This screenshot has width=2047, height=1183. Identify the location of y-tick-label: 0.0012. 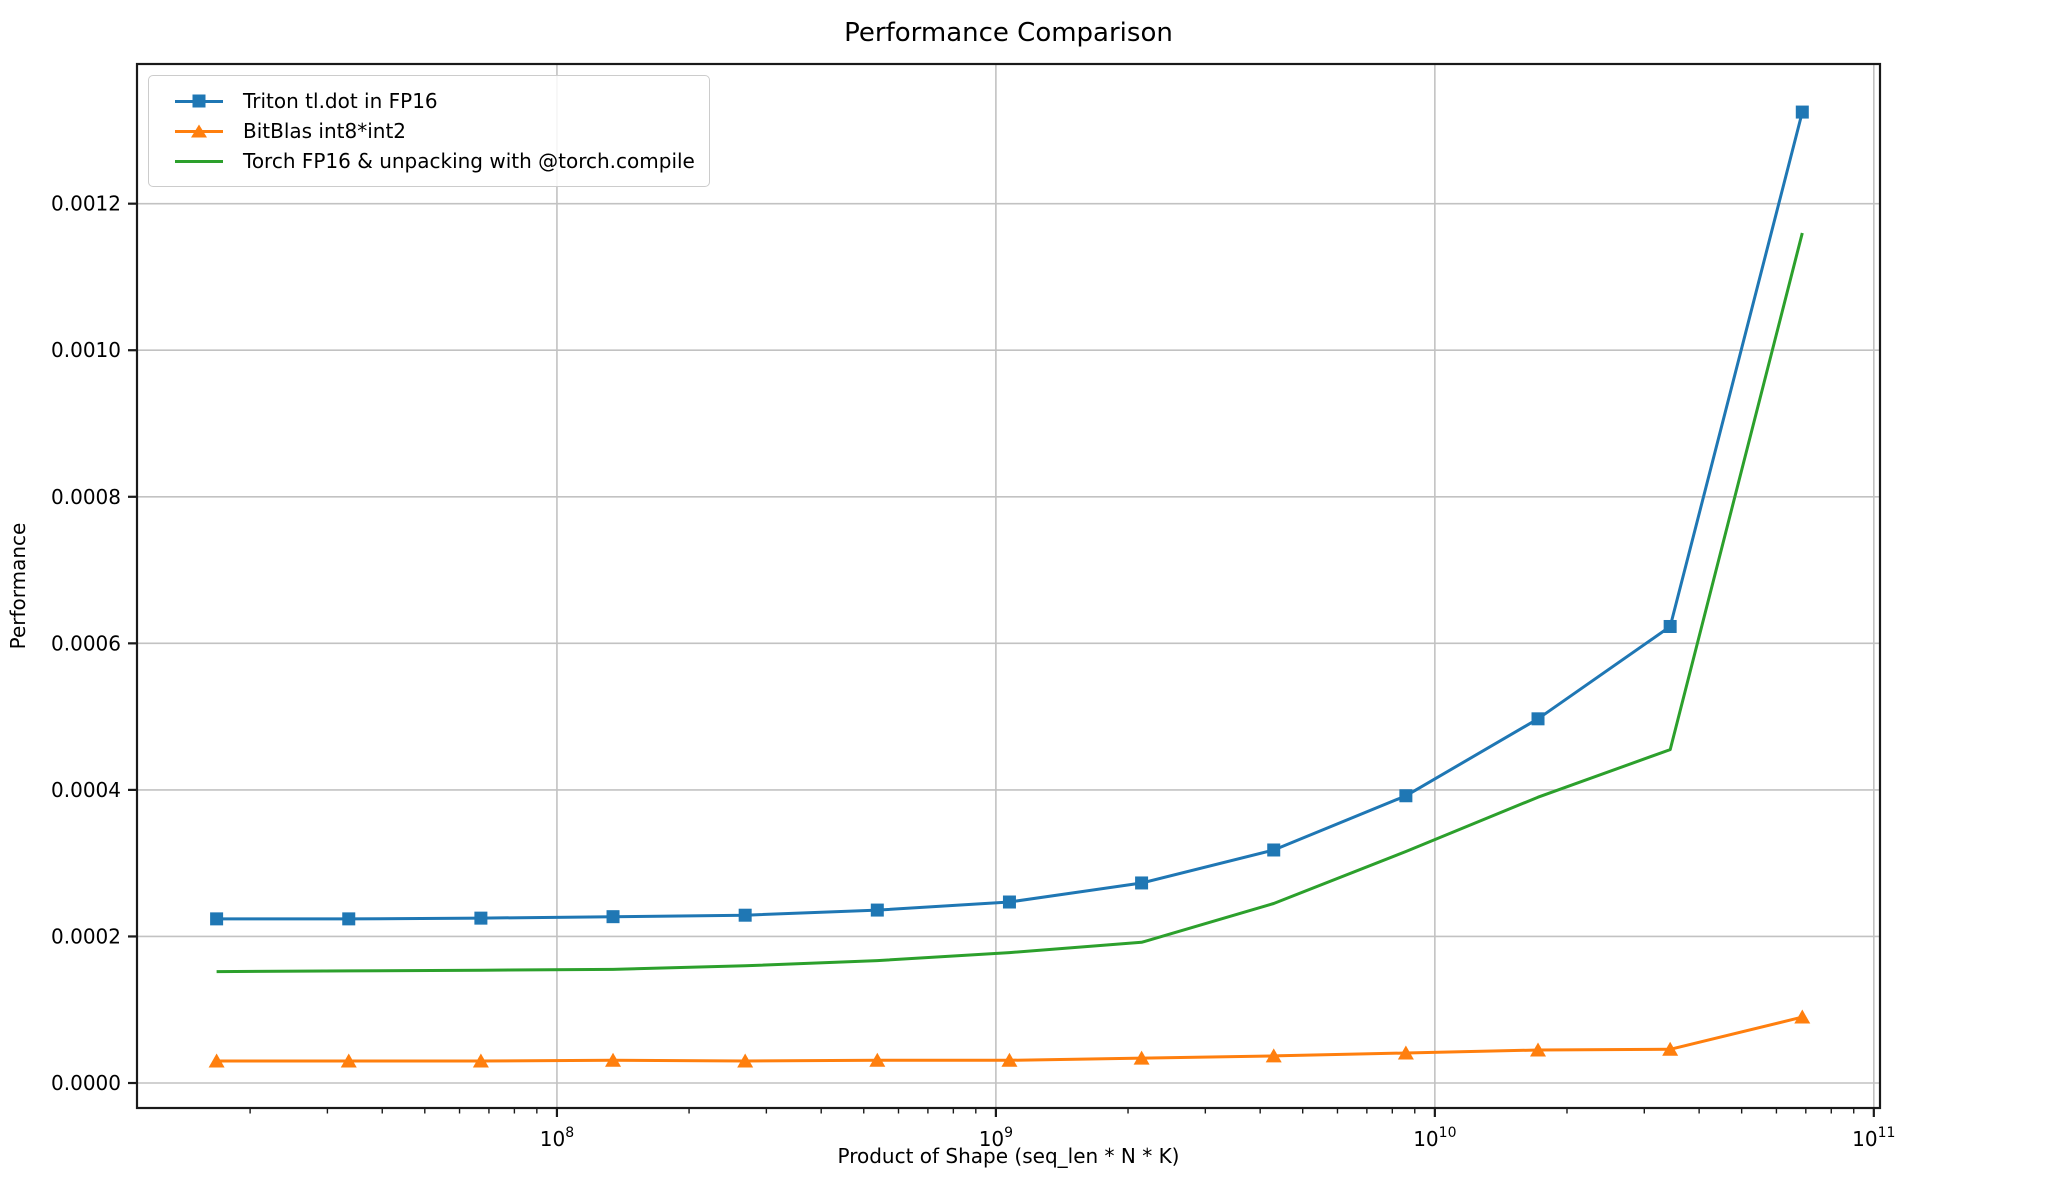
(86, 204).